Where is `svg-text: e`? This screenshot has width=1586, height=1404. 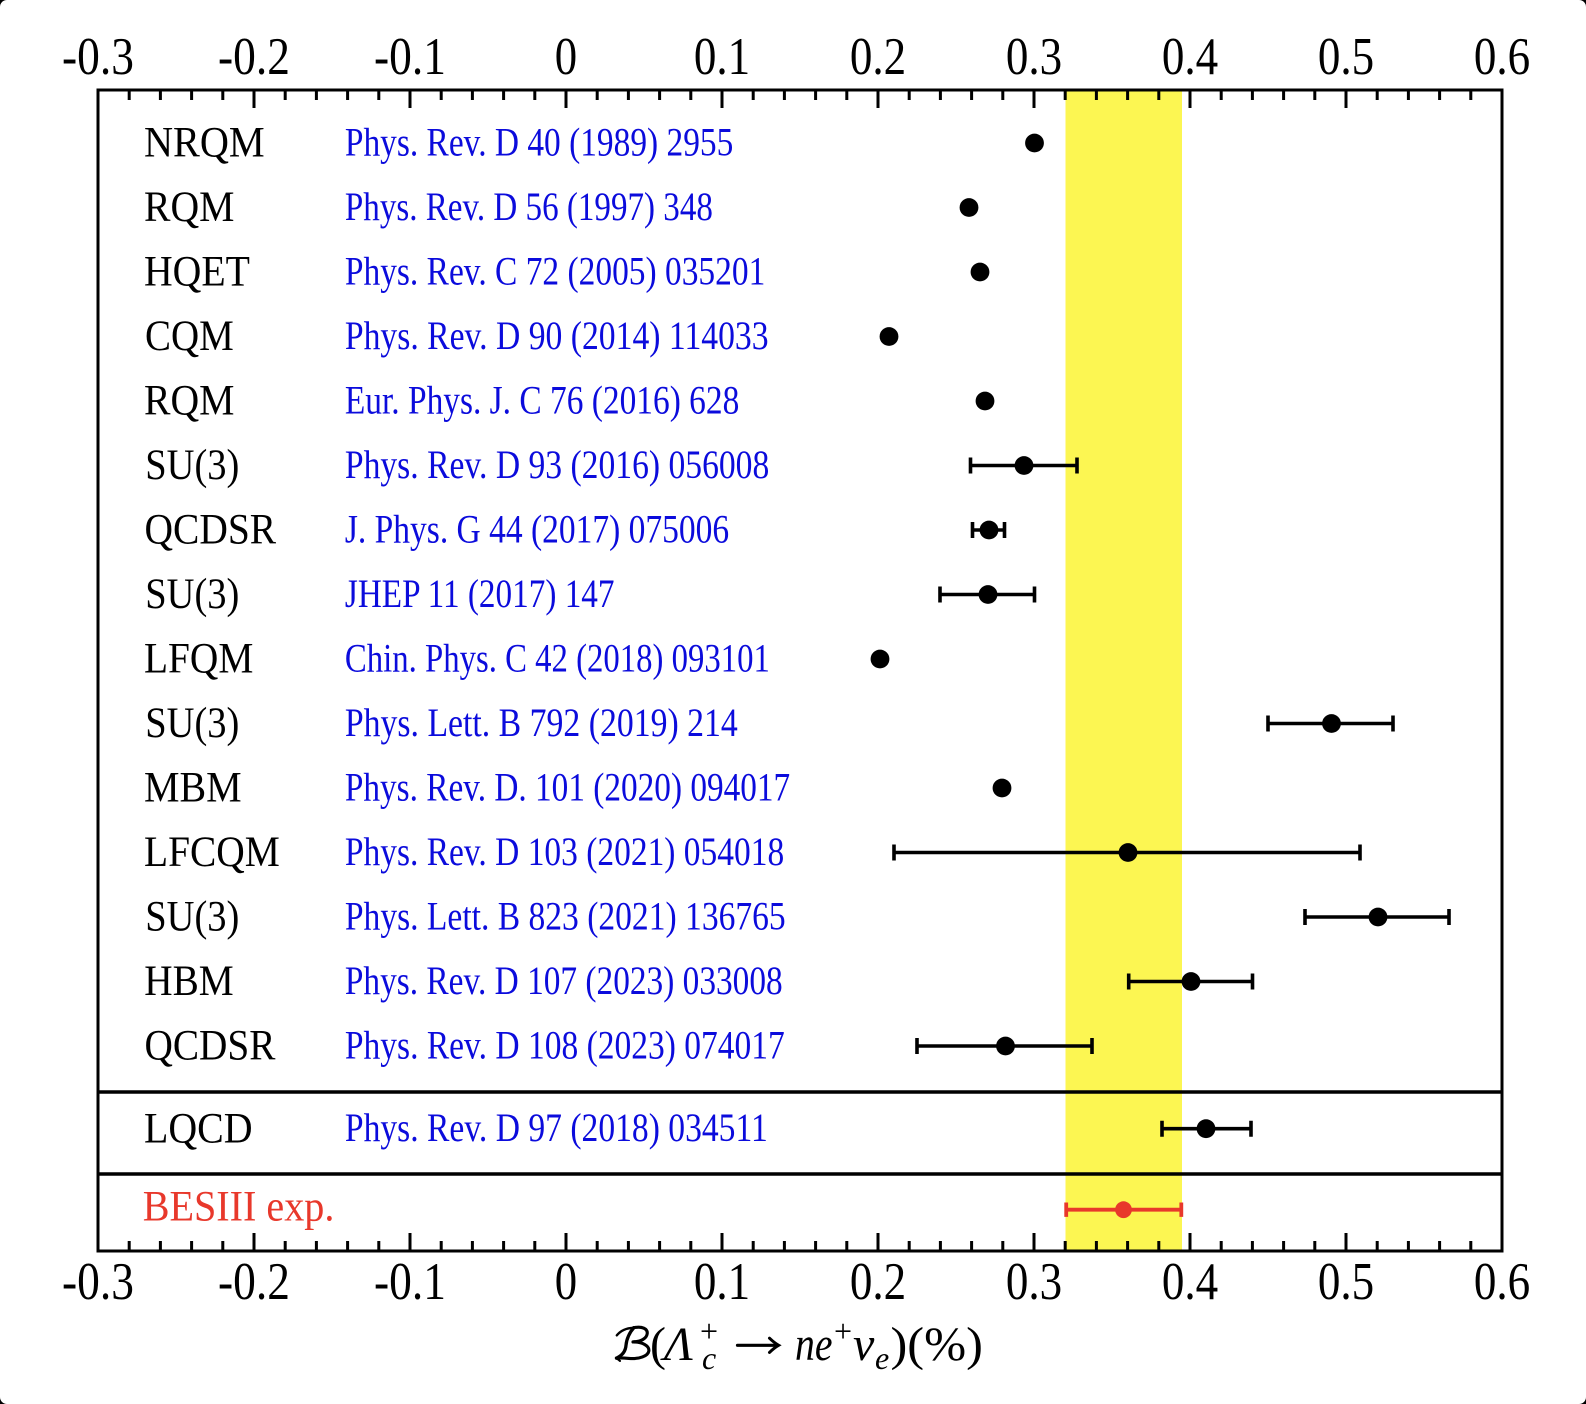
svg-text: e is located at coordinates (882, 1358).